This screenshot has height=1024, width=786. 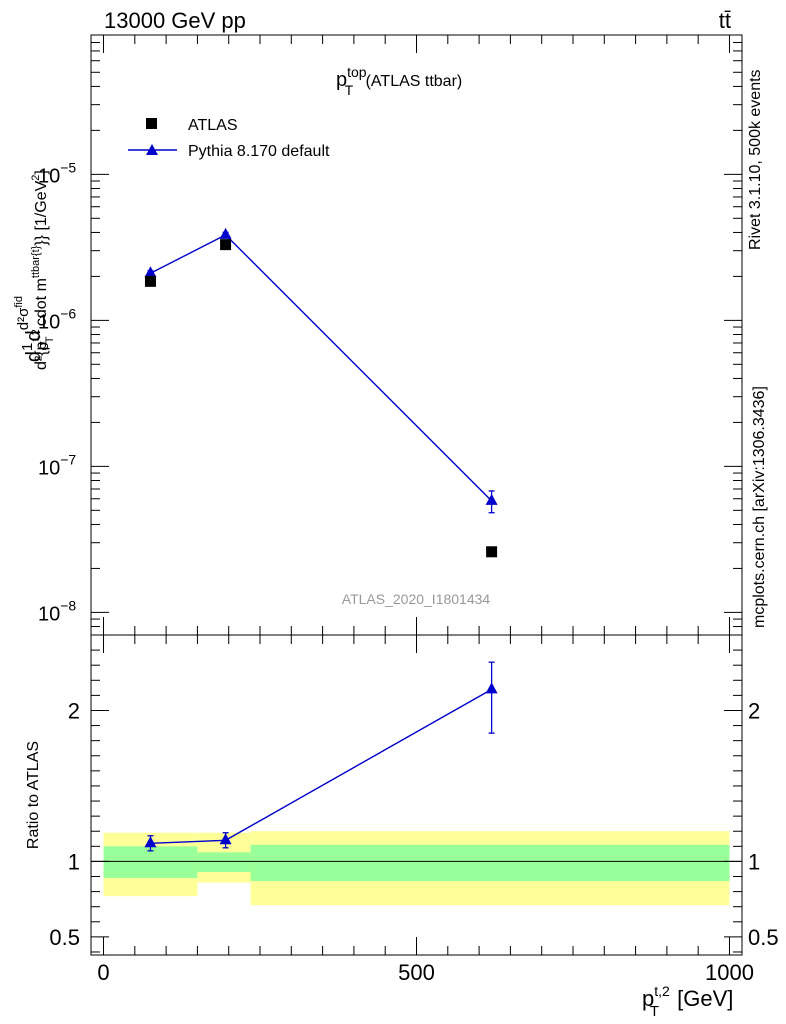 What do you see at coordinates (36, 178) in the screenshot?
I see `ylabel-tail-sup: 2` at bounding box center [36, 178].